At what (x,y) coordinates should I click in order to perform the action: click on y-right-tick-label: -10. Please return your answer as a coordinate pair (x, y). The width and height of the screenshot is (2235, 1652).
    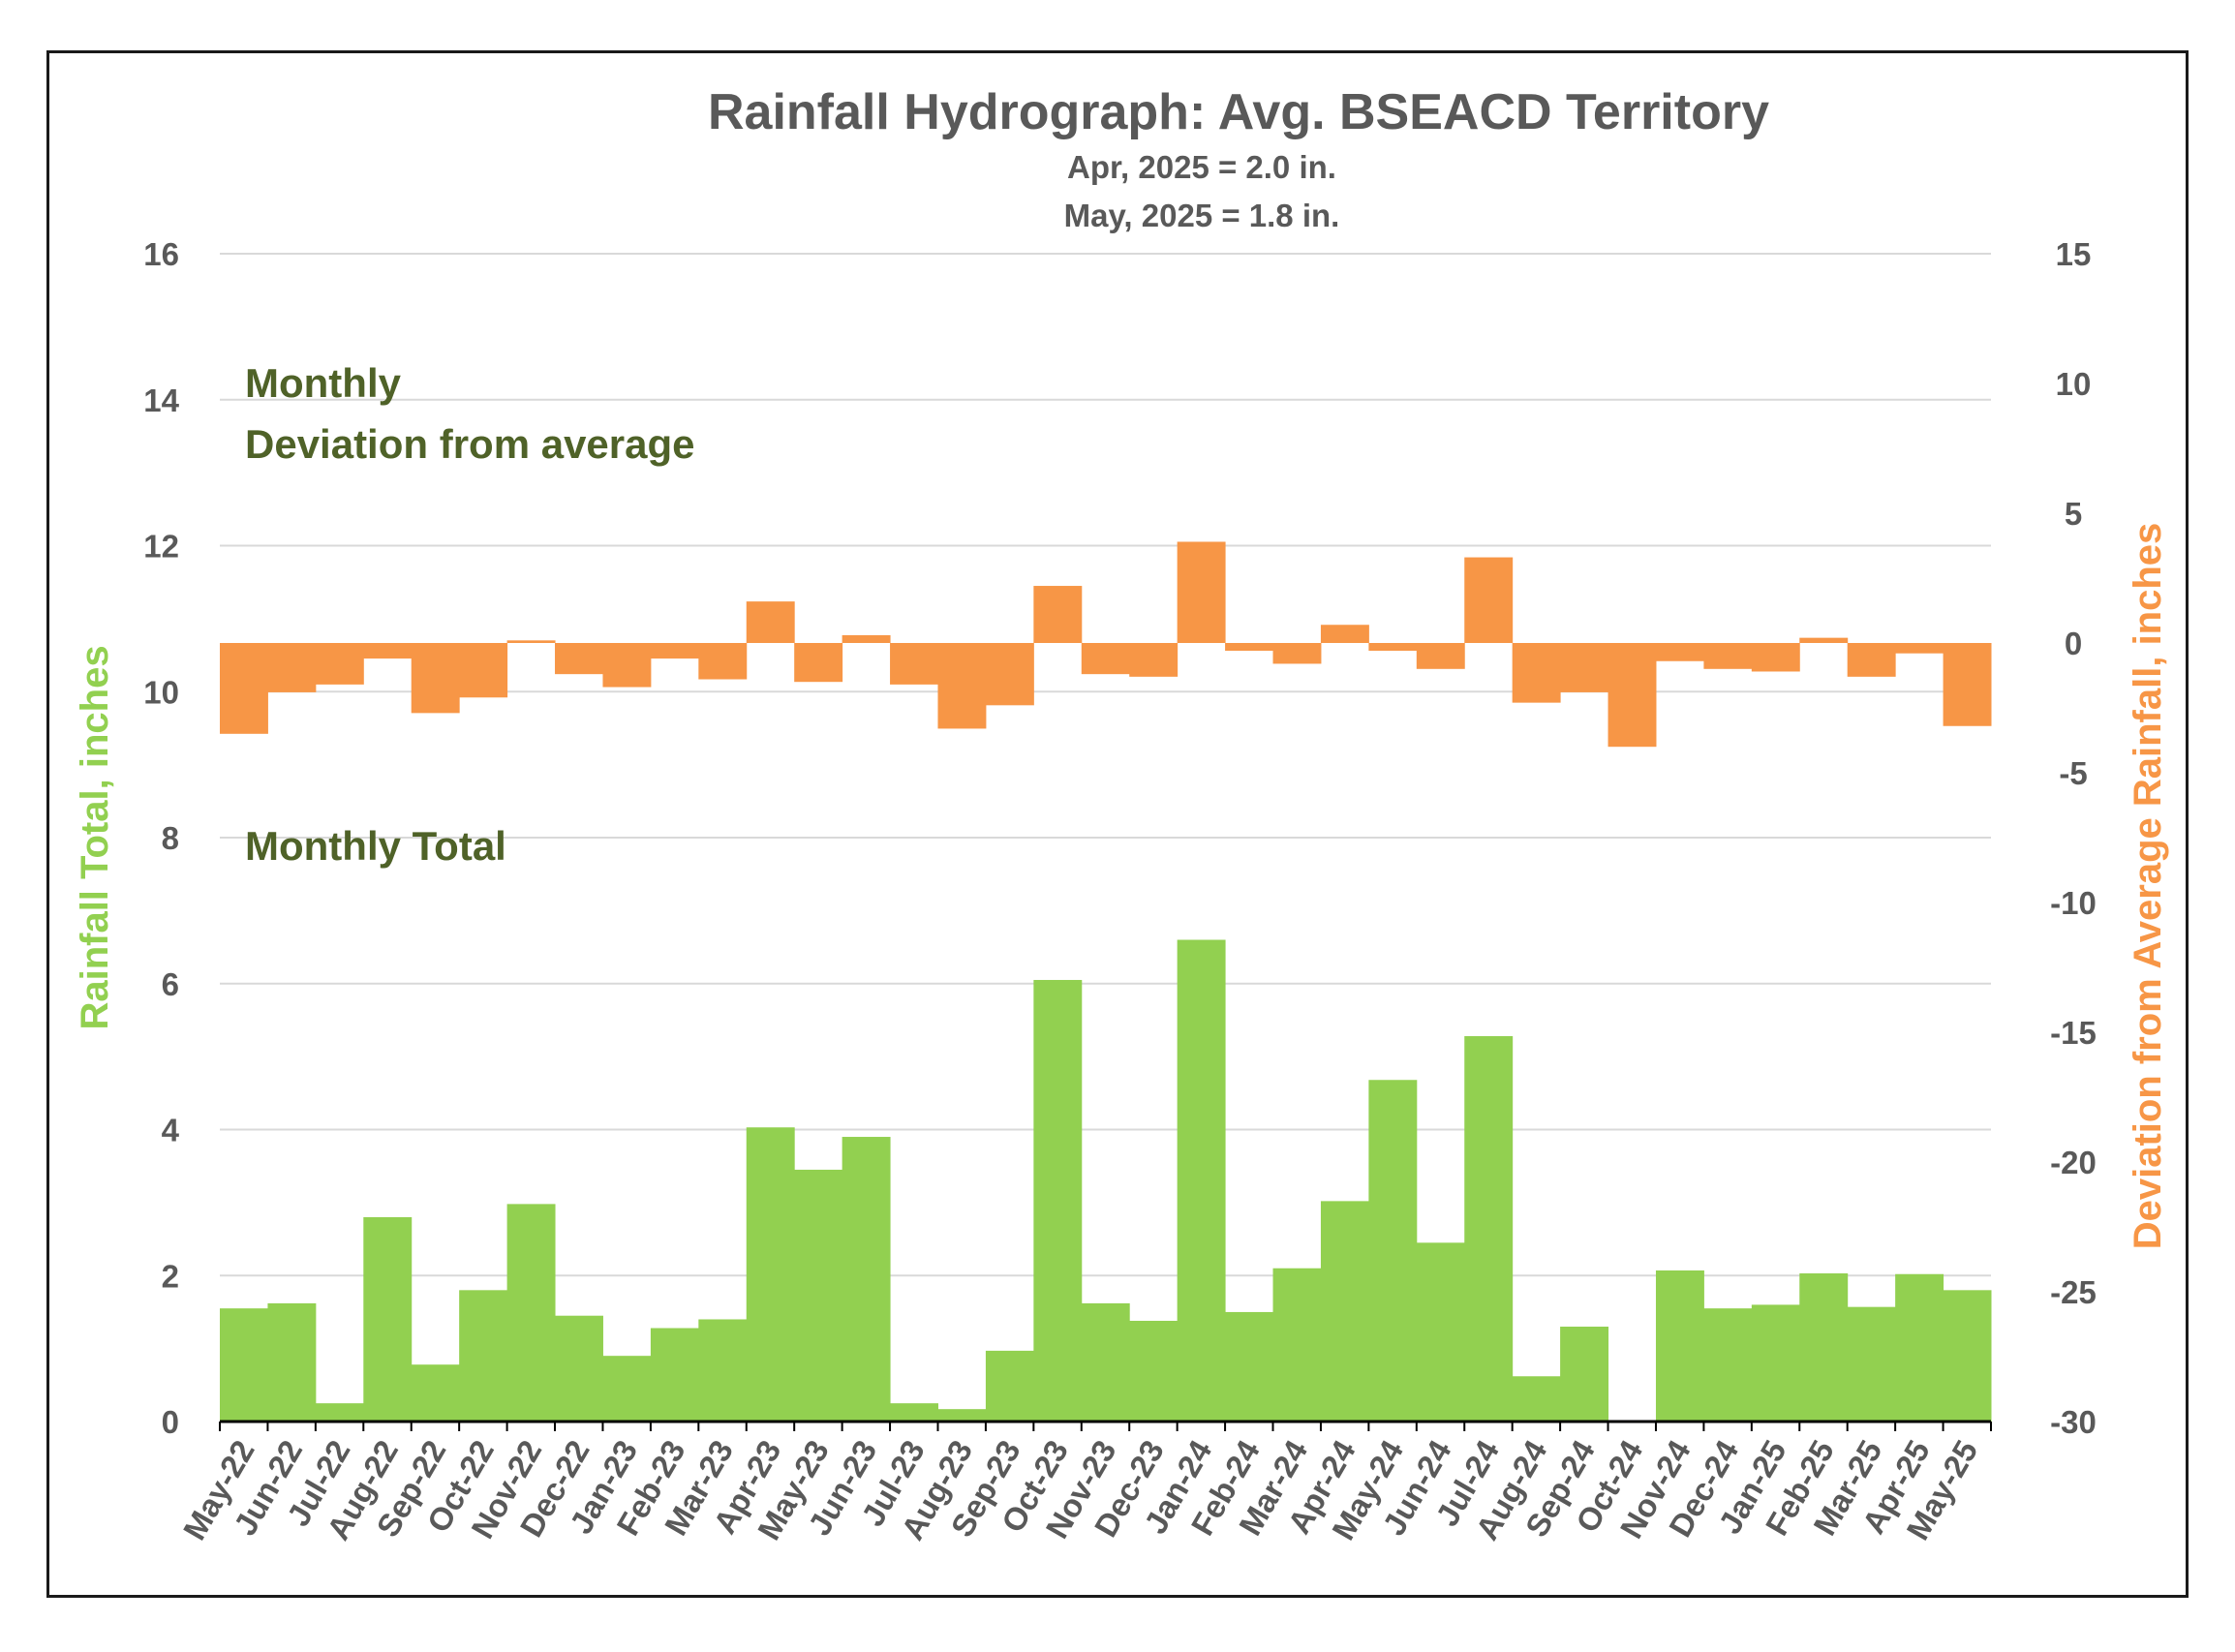
    Looking at the image, I should click on (2073, 903).